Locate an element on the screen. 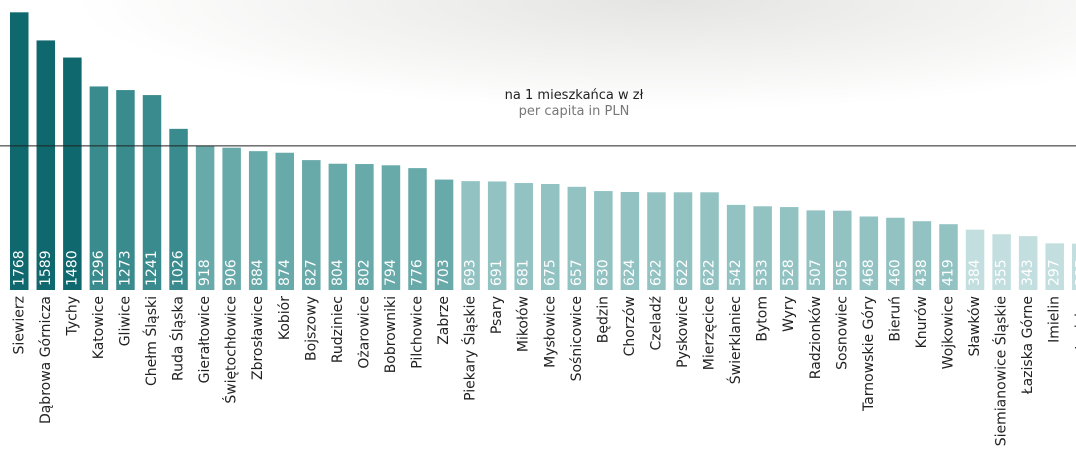  value-label: 1296 is located at coordinates (99, 268).